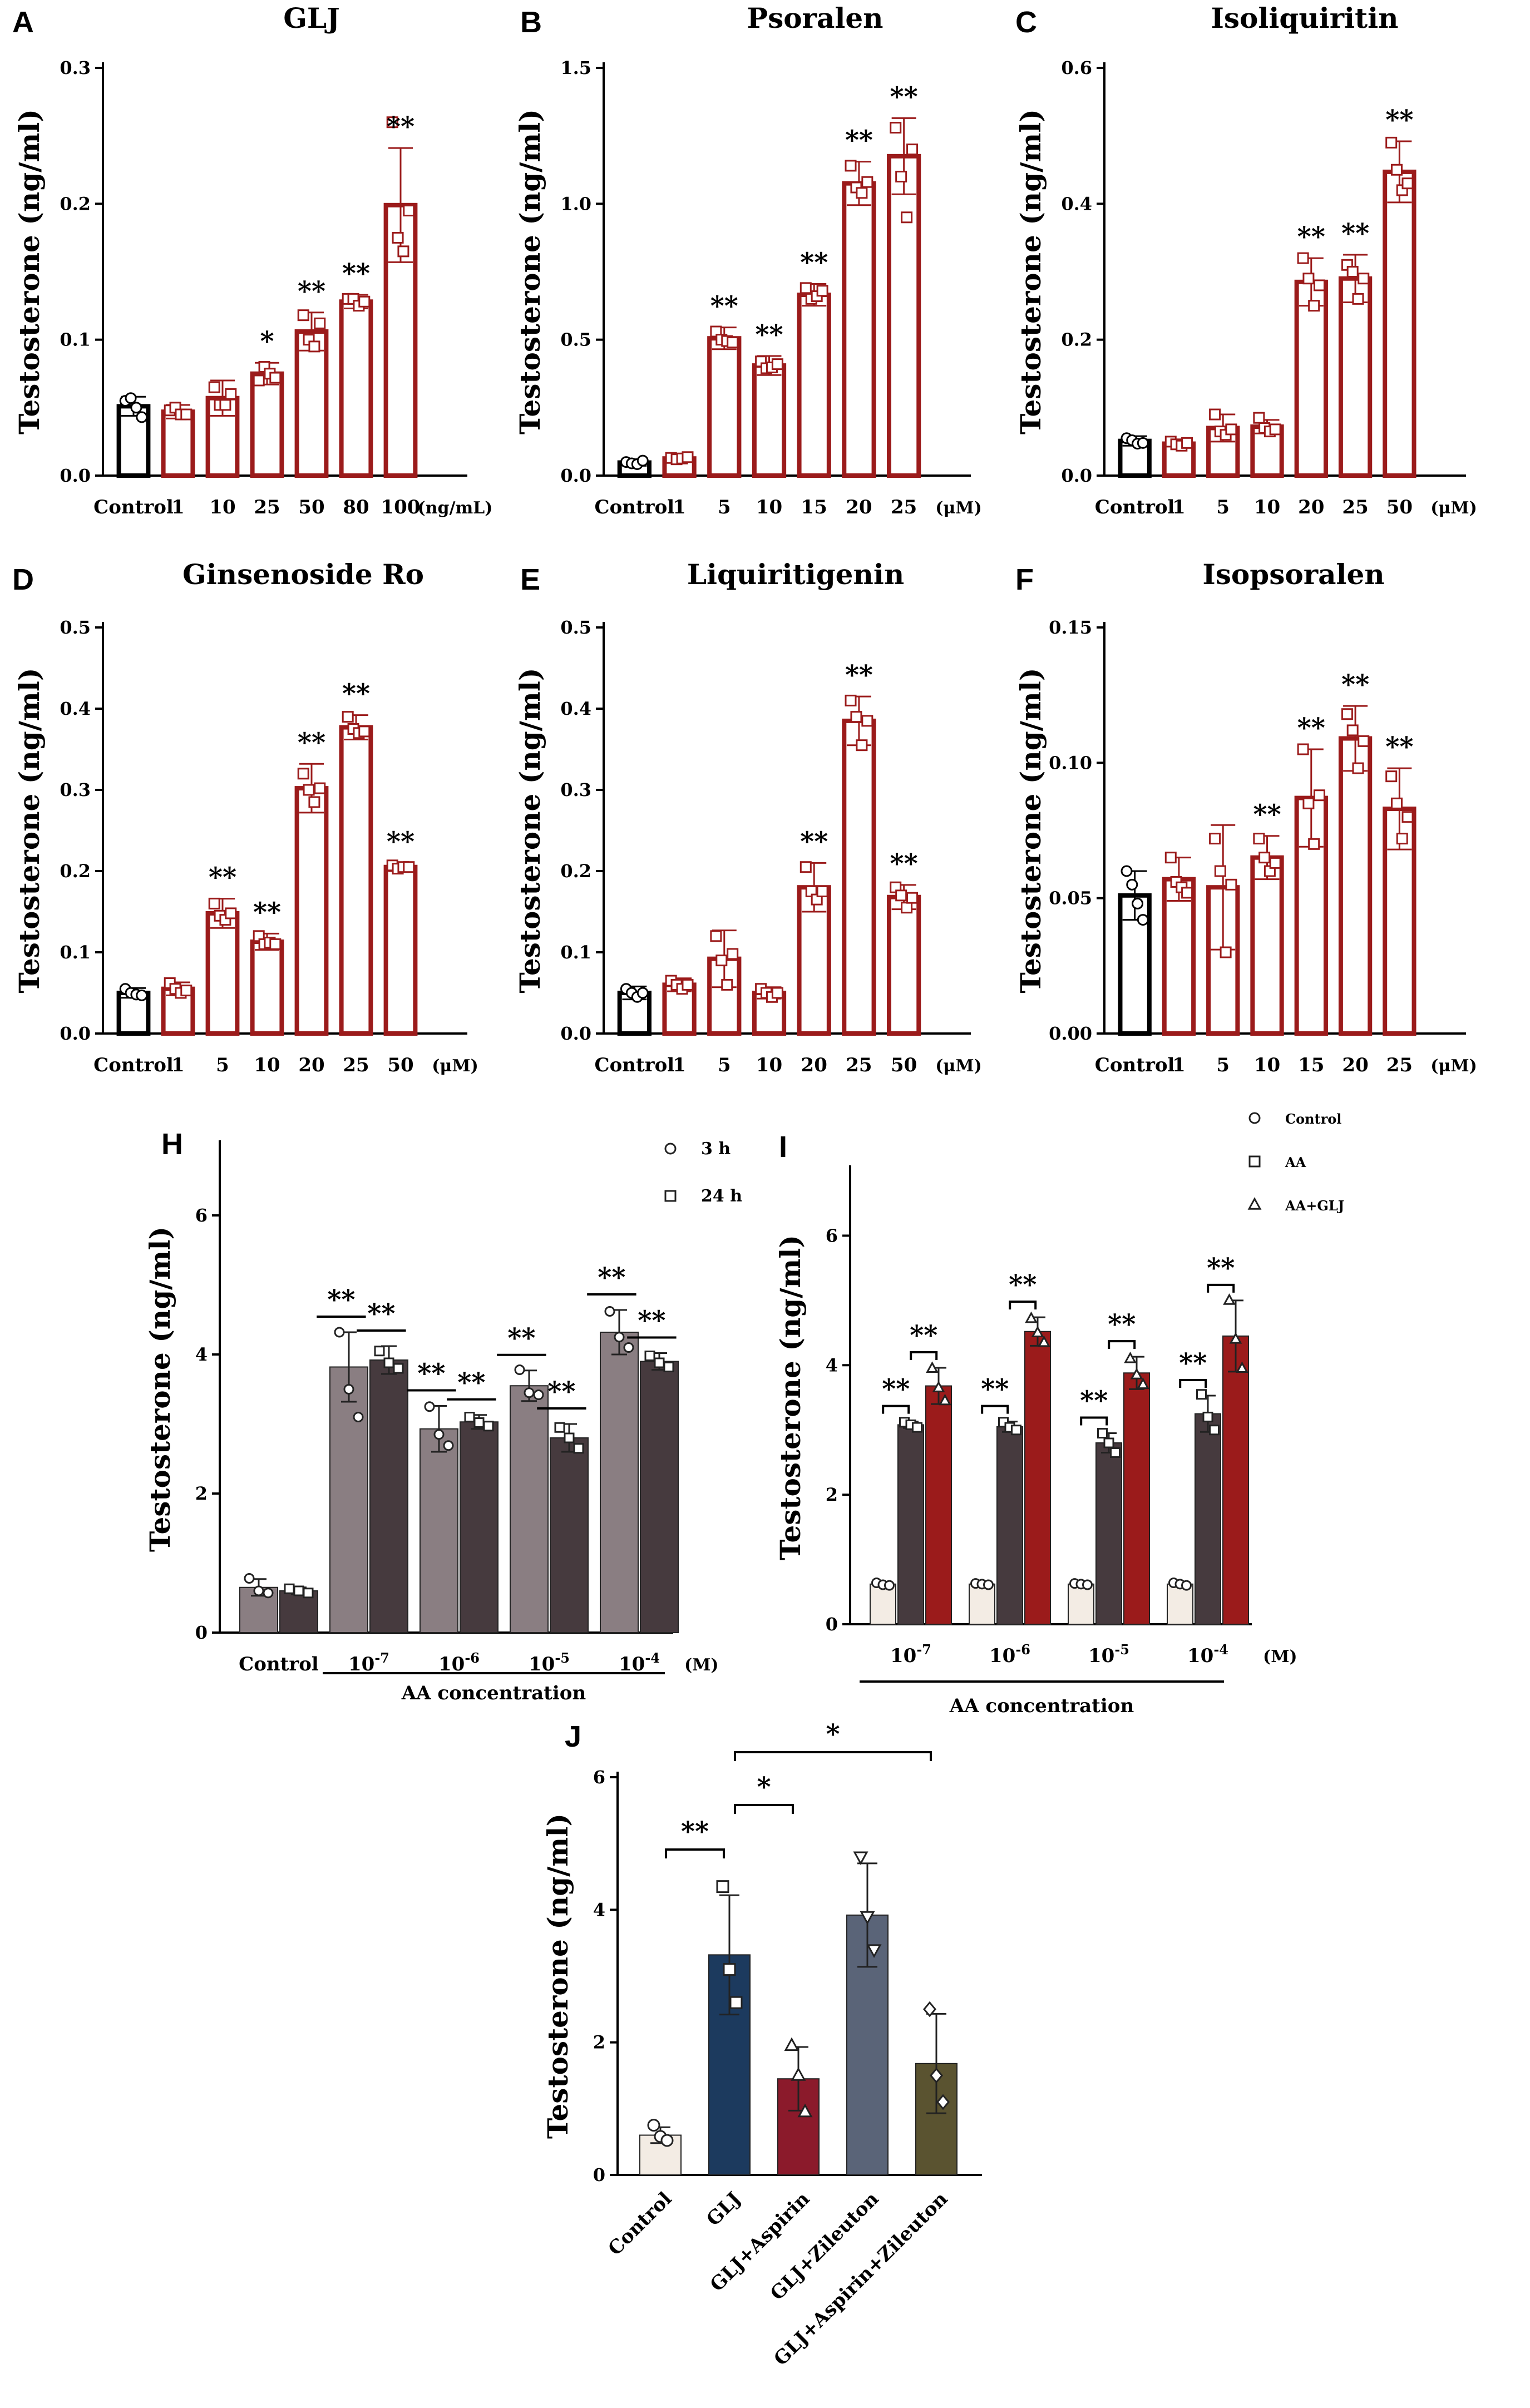  Describe the element at coordinates (1030, 272) in the screenshot. I see `y-axis-label: Testosterone (ng/ml)` at that location.